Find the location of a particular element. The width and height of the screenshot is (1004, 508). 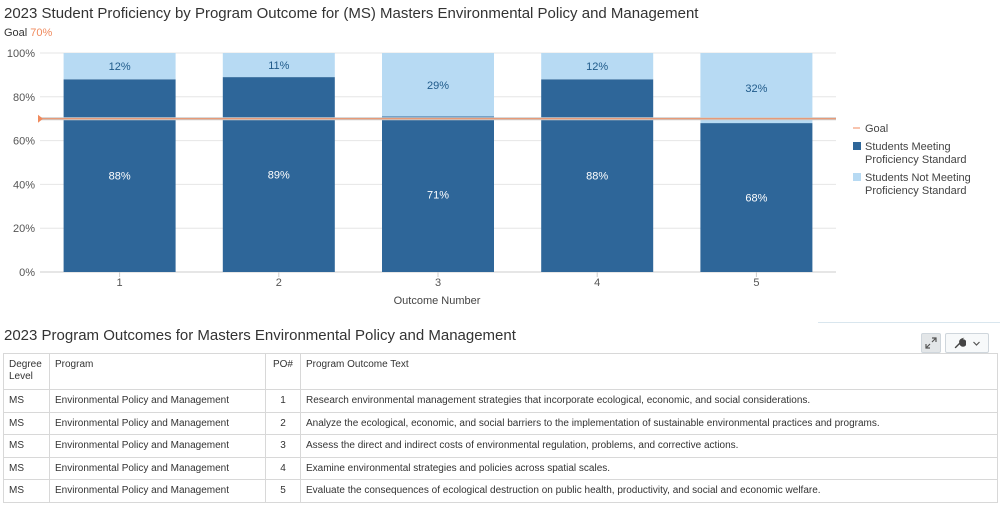

goal-caption: Goal 70% is located at coordinates (28, 33).